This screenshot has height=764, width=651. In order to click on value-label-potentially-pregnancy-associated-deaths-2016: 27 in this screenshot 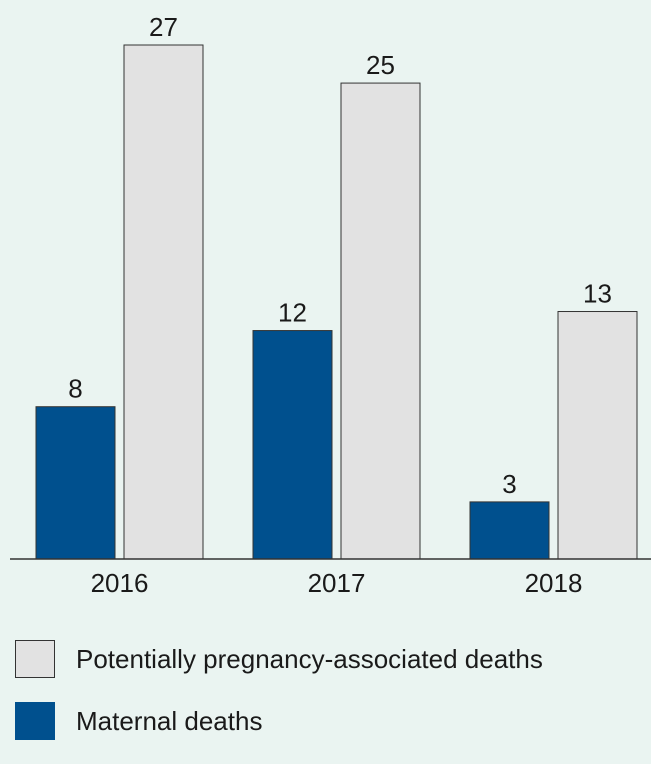, I will do `click(163, 27)`.